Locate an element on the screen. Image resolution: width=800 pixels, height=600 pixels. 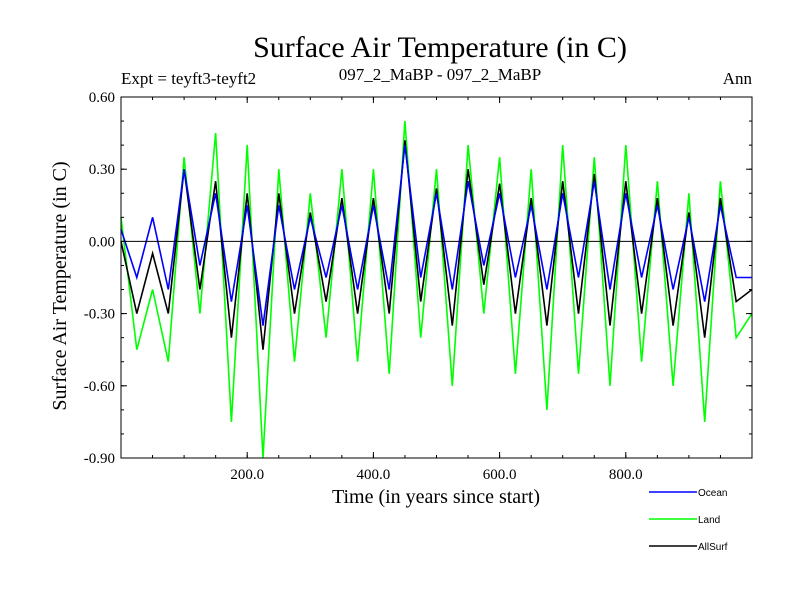
y-tick-label: 0.00 is located at coordinates (102, 242).